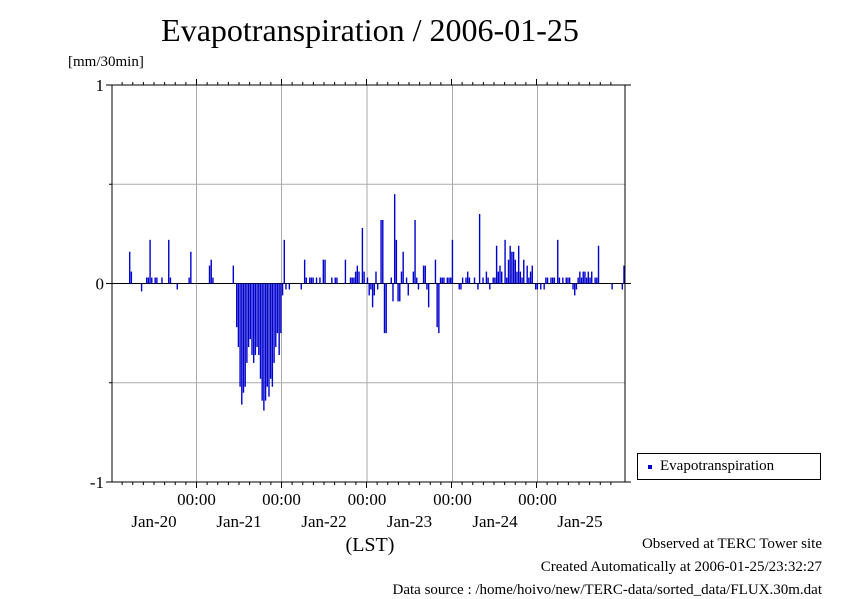  I want to click on y-tick-label: 1, so click(100, 85).